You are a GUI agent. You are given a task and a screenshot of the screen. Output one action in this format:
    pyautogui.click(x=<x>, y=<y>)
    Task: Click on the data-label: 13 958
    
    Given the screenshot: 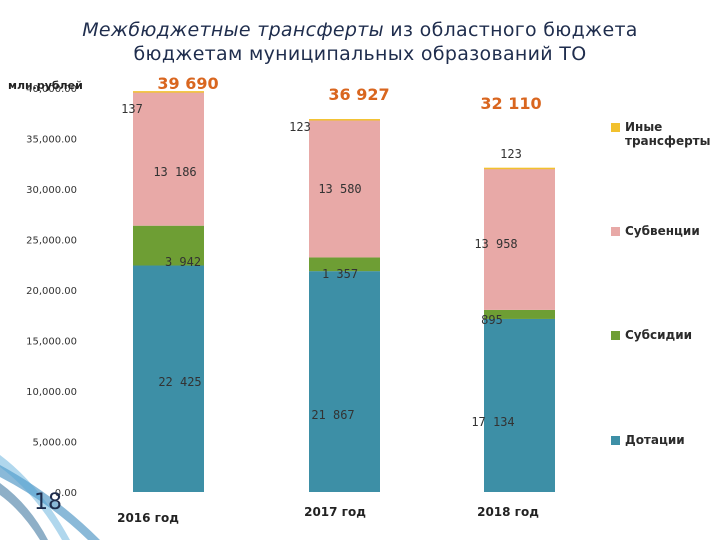 What is the action you would take?
    pyautogui.click(x=495, y=244)
    